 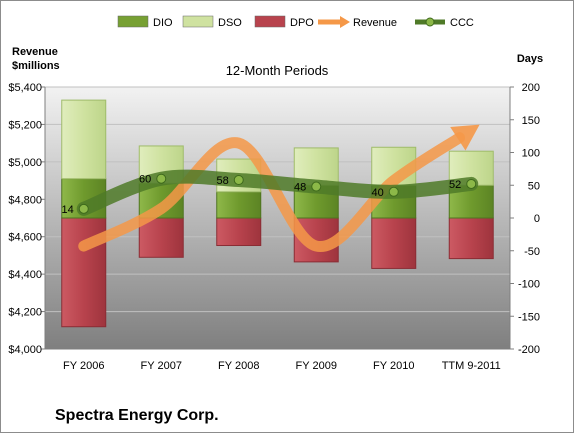 I want to click on chart-title: 12-Month Periods, so click(x=277, y=70).